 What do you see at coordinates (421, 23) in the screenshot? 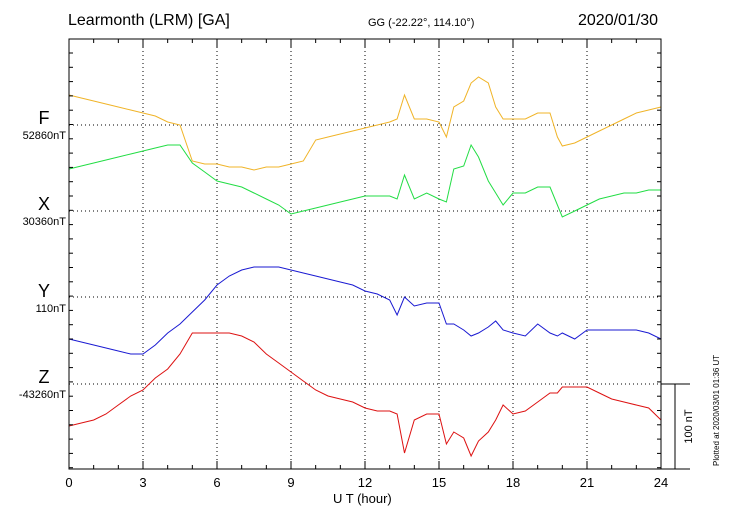
I see `geographic-coords: GG (-22.22°, 114.10°)` at bounding box center [421, 23].